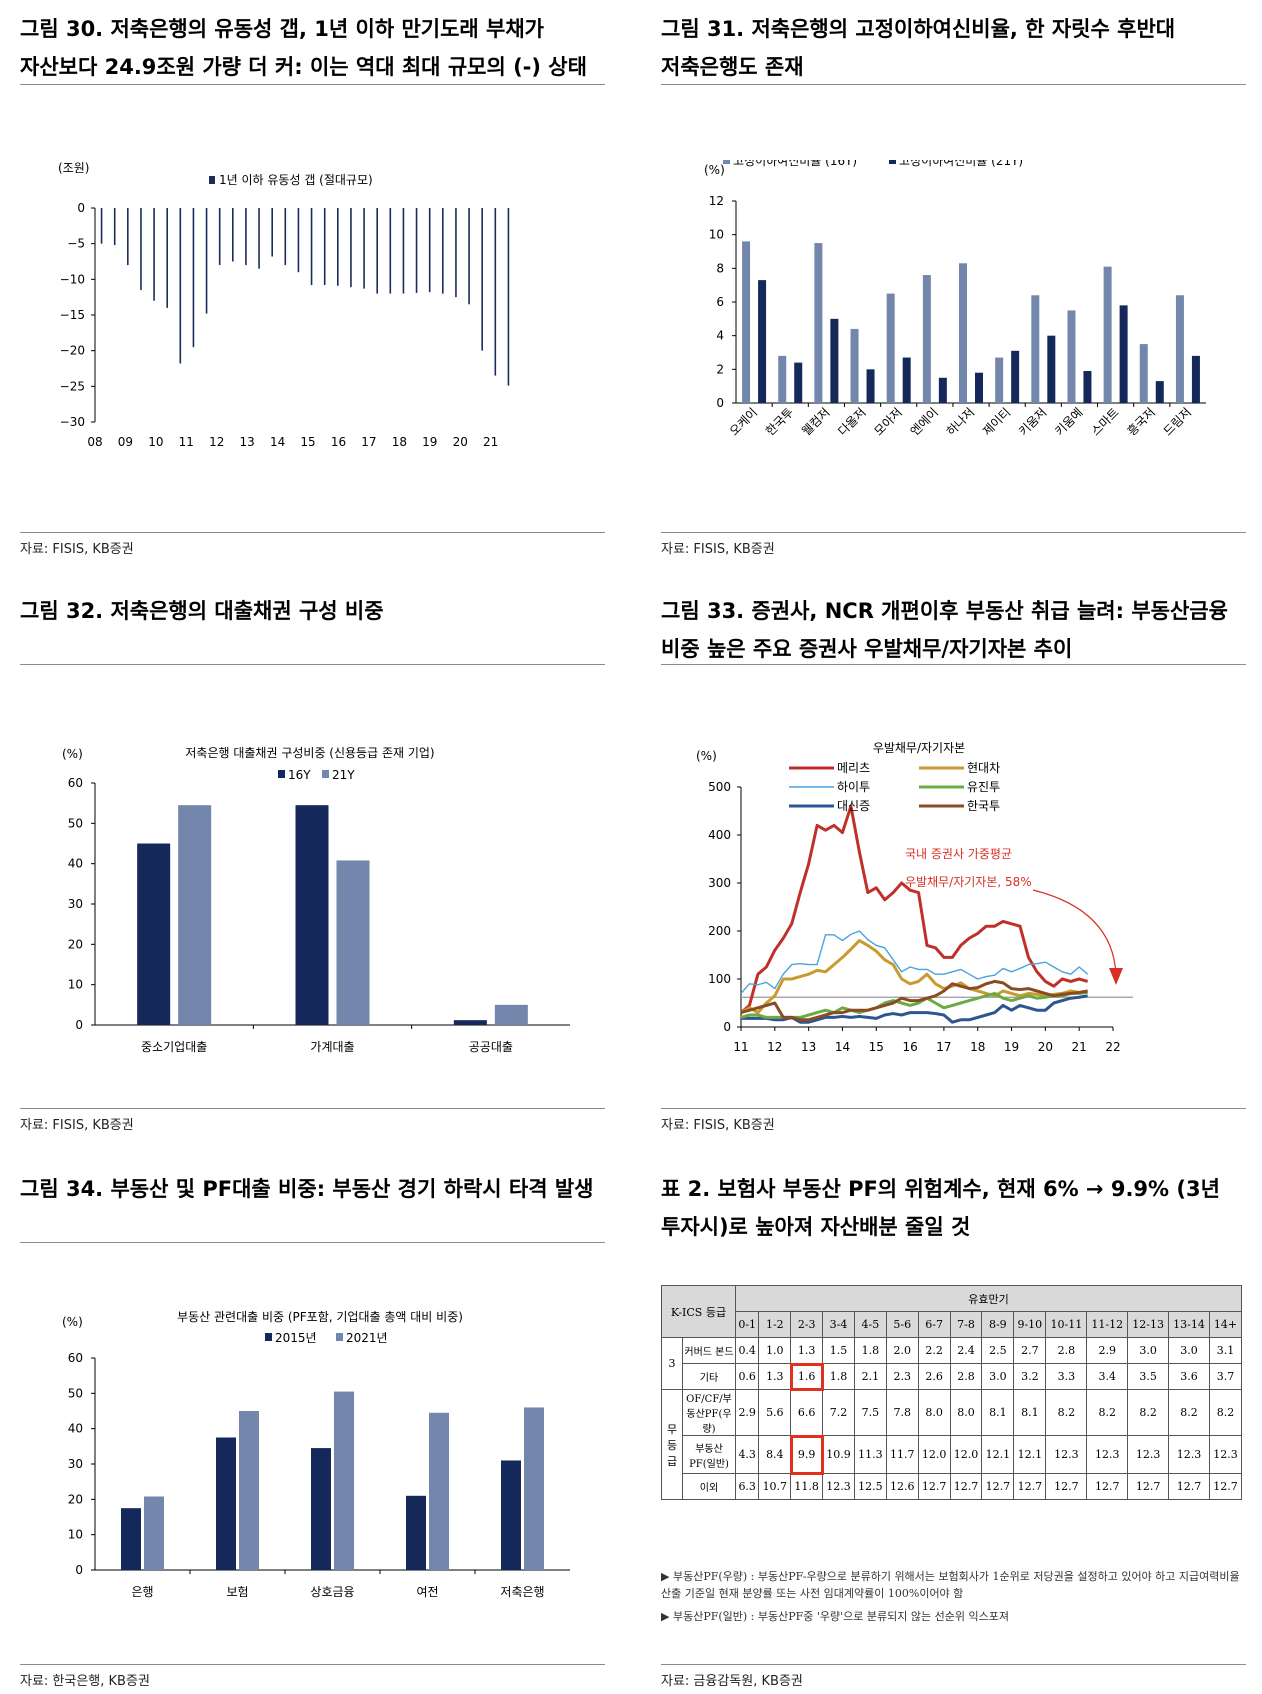 Image resolution: width=1262 pixels, height=1694 pixels. I want to click on fig33-y-tick-label: 100, so click(719, 979).